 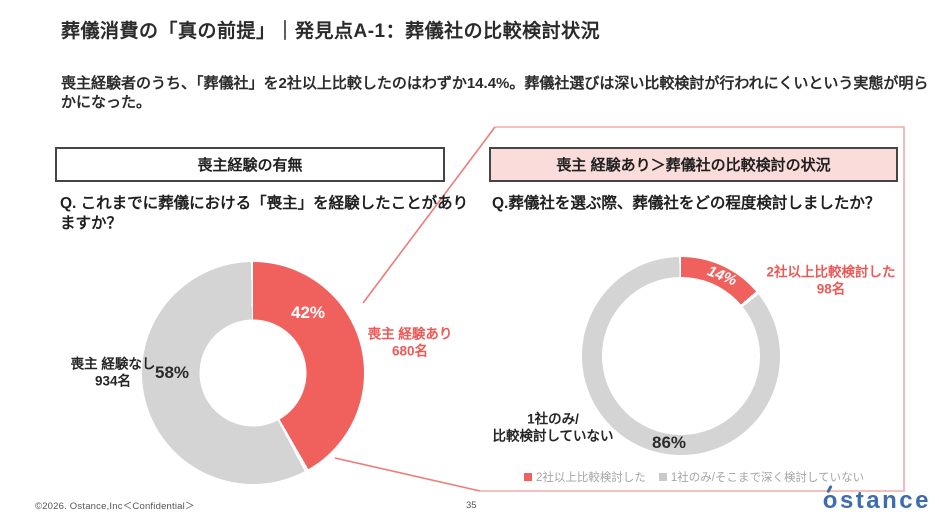 What do you see at coordinates (528, 477) in the screenshot?
I see `legend-swatch-red-icon` at bounding box center [528, 477].